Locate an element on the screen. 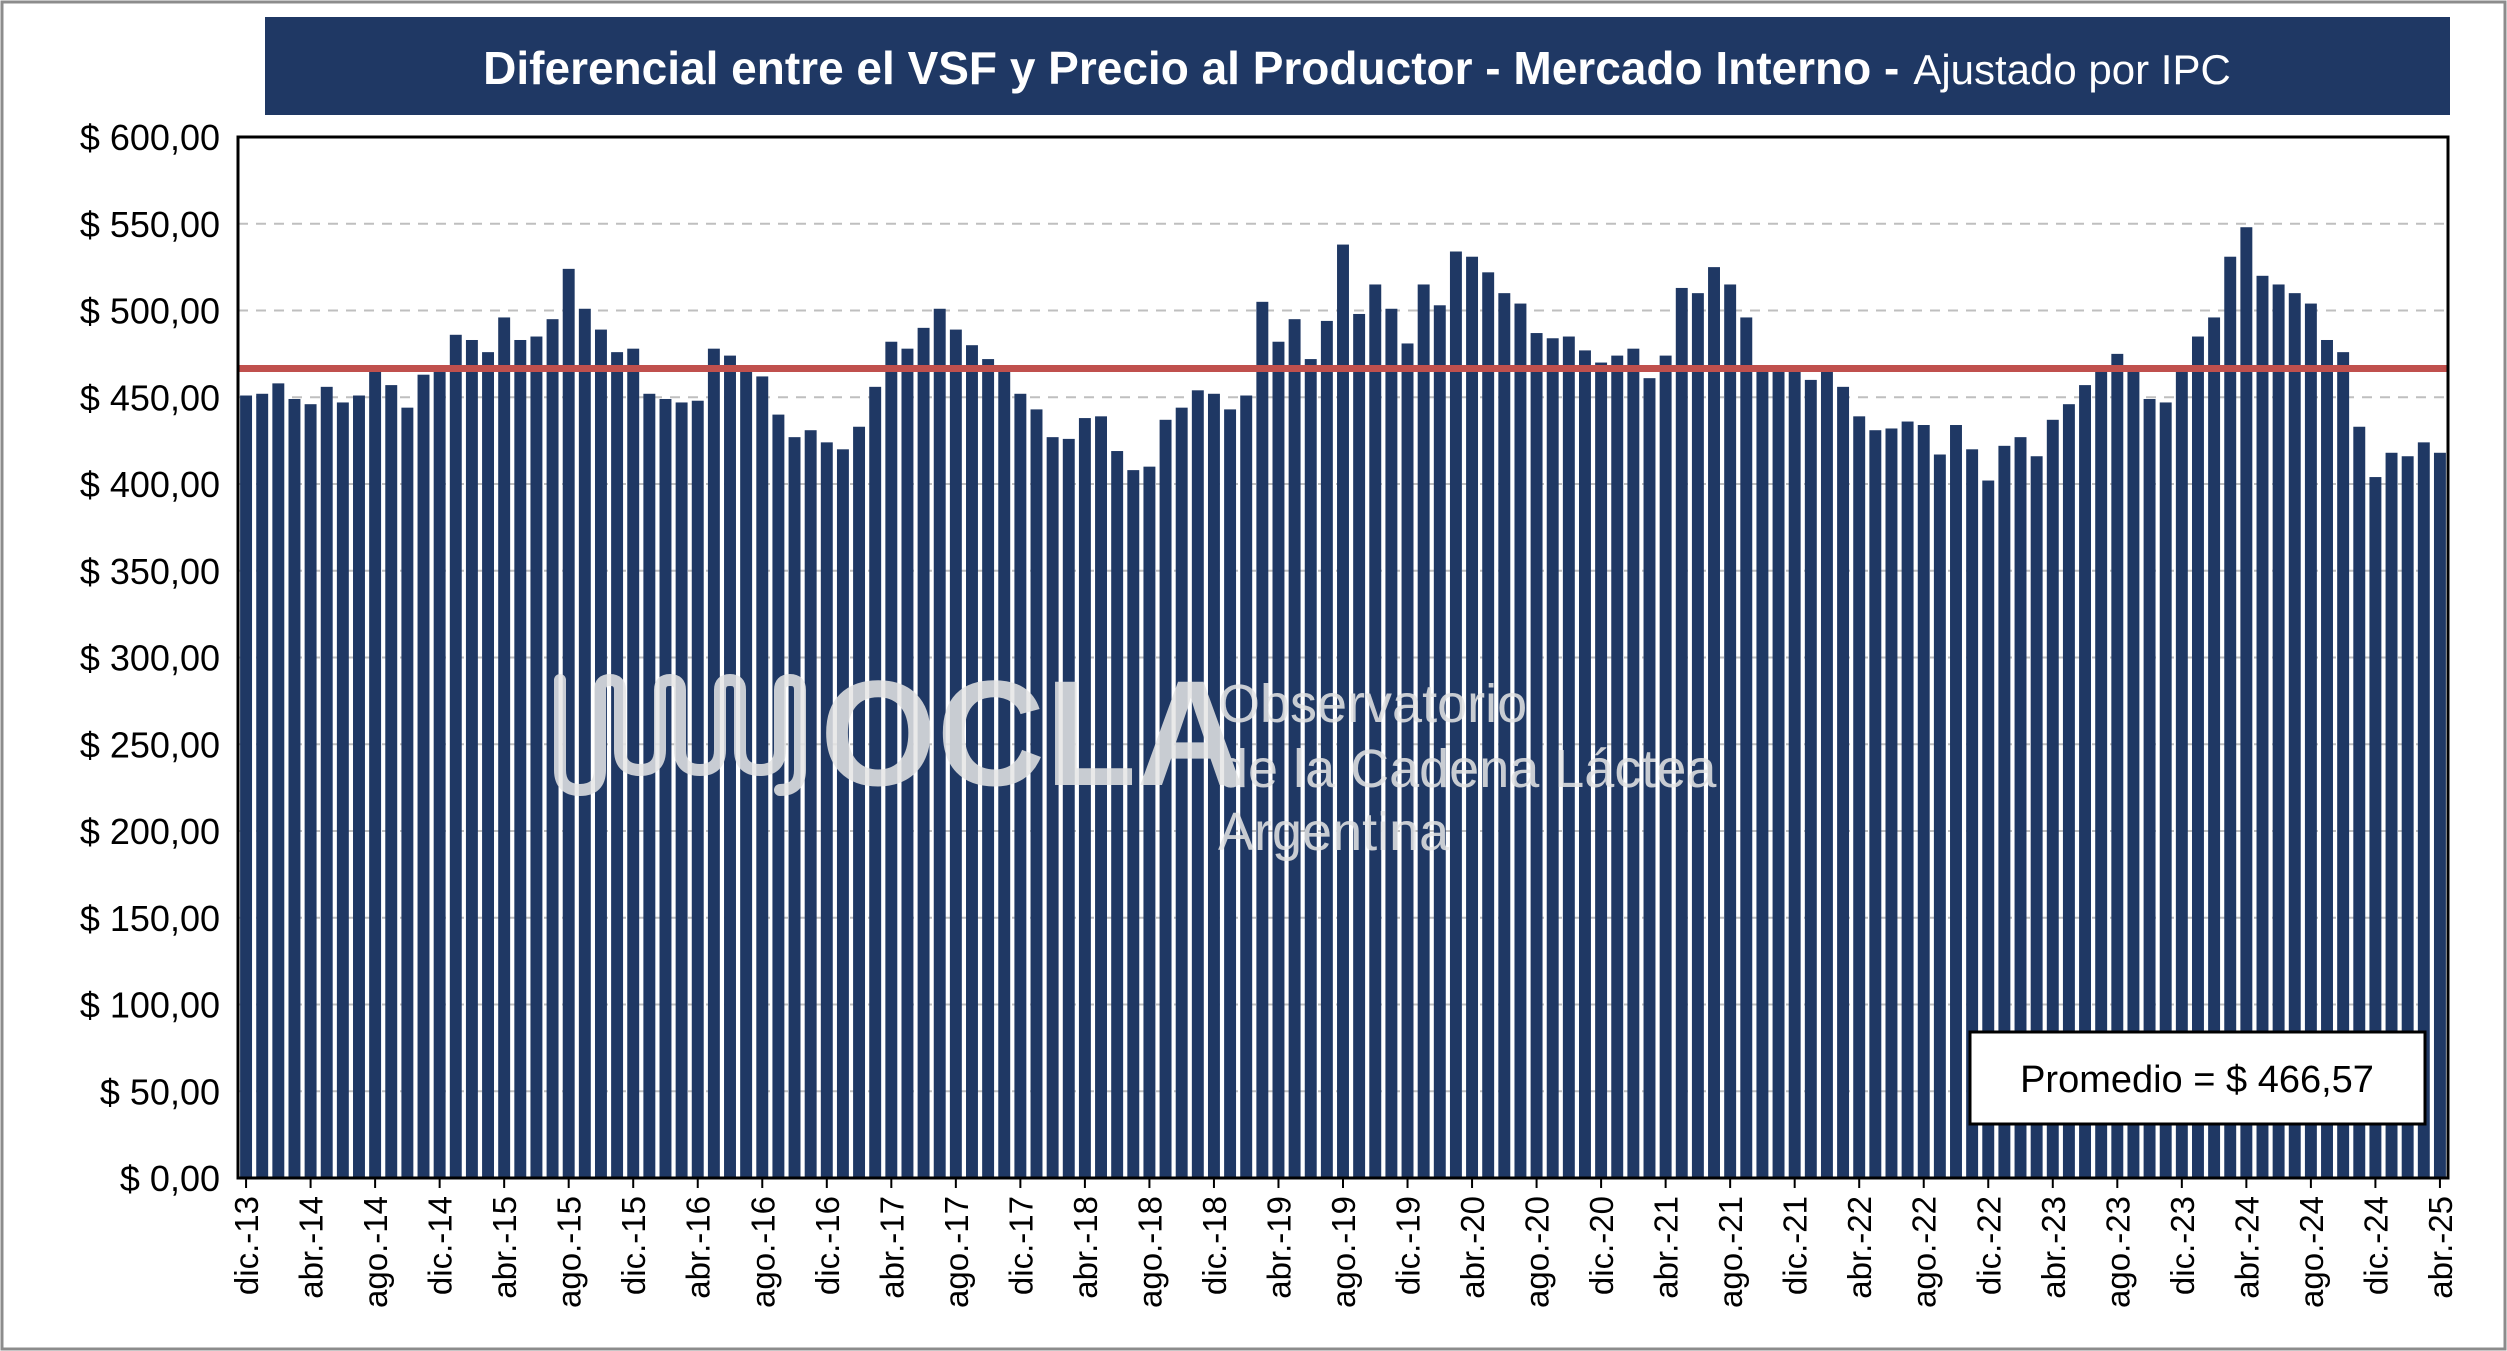  watermark-line2: de la Cadena Láctea is located at coordinates (1467, 769).